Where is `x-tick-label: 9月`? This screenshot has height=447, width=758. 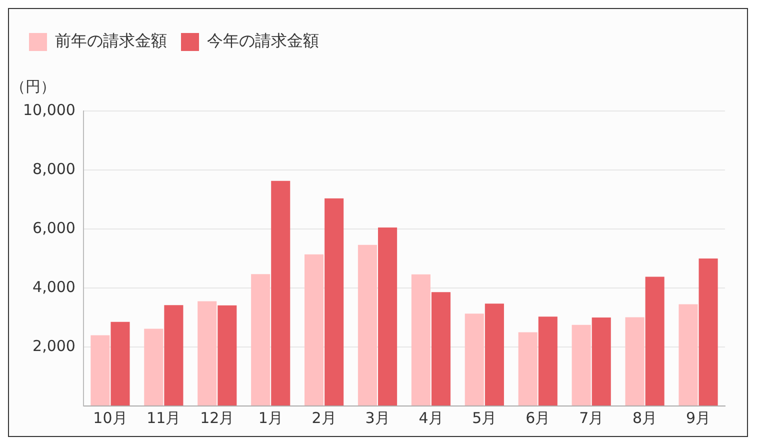 x-tick-label: 9月 is located at coordinates (698, 417).